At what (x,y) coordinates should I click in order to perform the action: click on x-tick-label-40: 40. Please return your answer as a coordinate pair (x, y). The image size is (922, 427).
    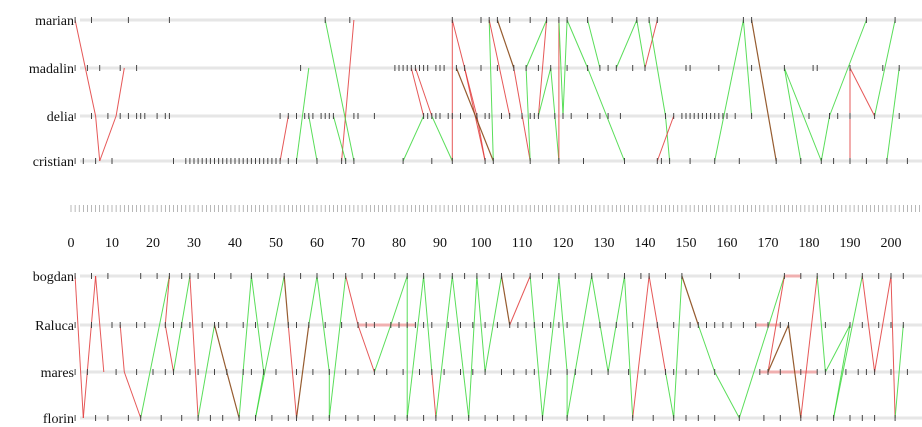
    Looking at the image, I should click on (235, 243).